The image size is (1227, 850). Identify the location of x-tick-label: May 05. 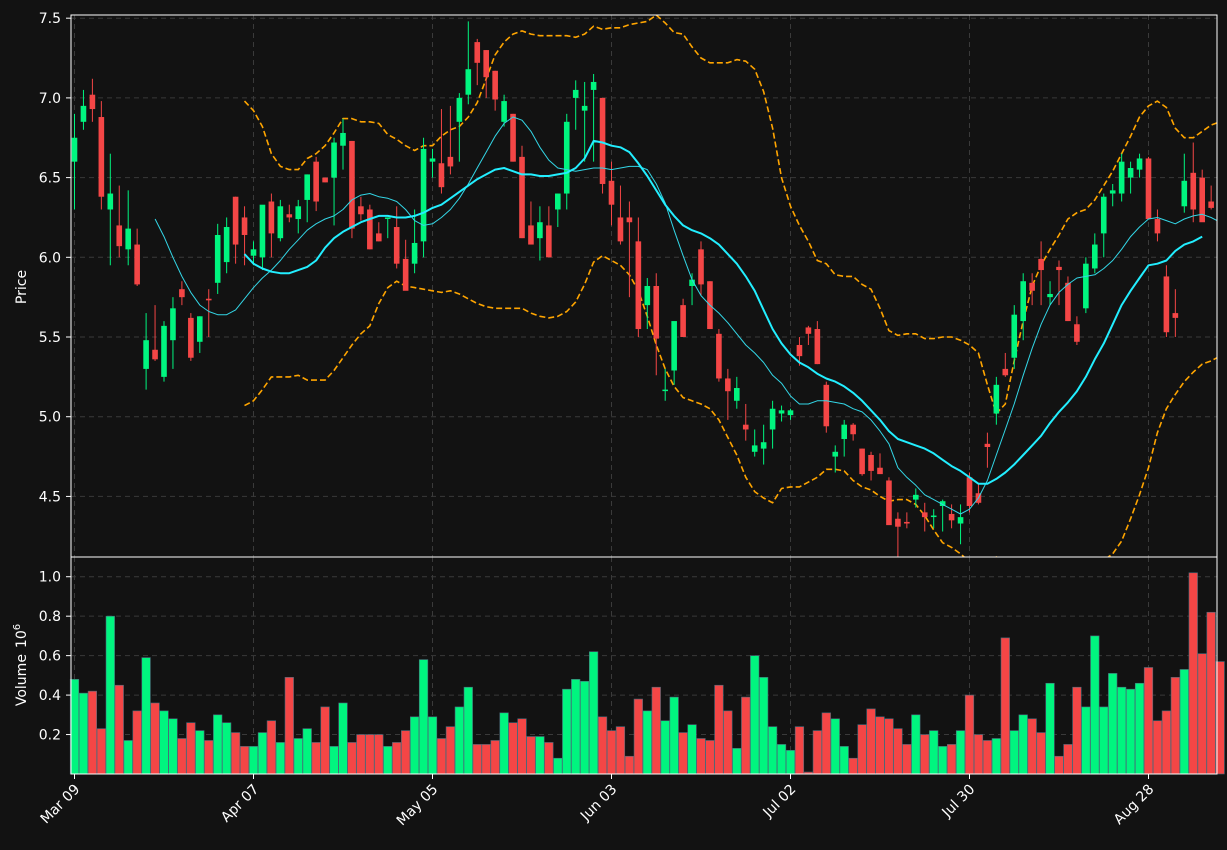
(418, 806).